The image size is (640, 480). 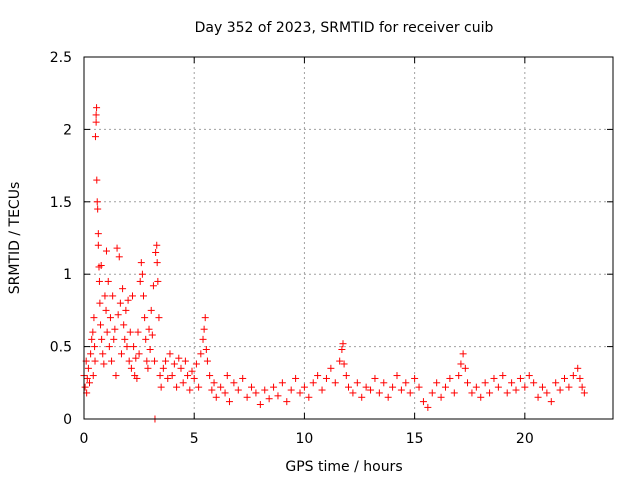 I want to click on x-tick-label: 5, so click(x=194, y=439).